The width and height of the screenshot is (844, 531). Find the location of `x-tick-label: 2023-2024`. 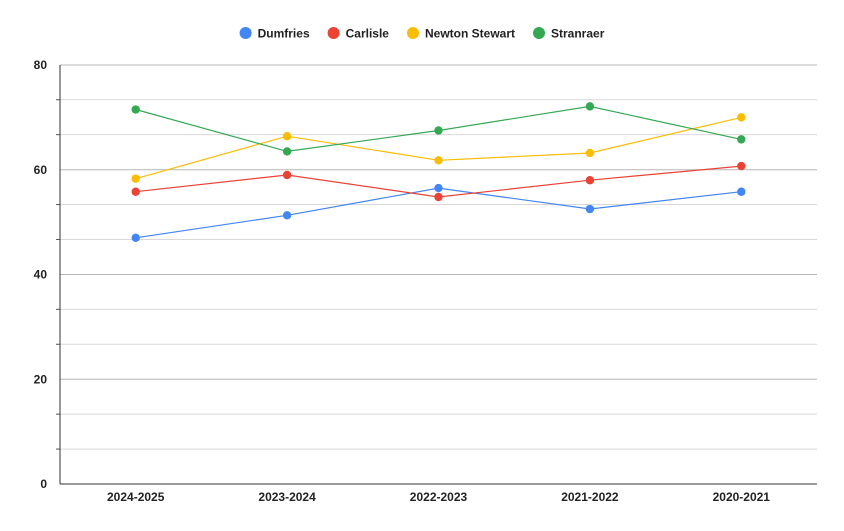

x-tick-label: 2023-2024 is located at coordinates (287, 497).